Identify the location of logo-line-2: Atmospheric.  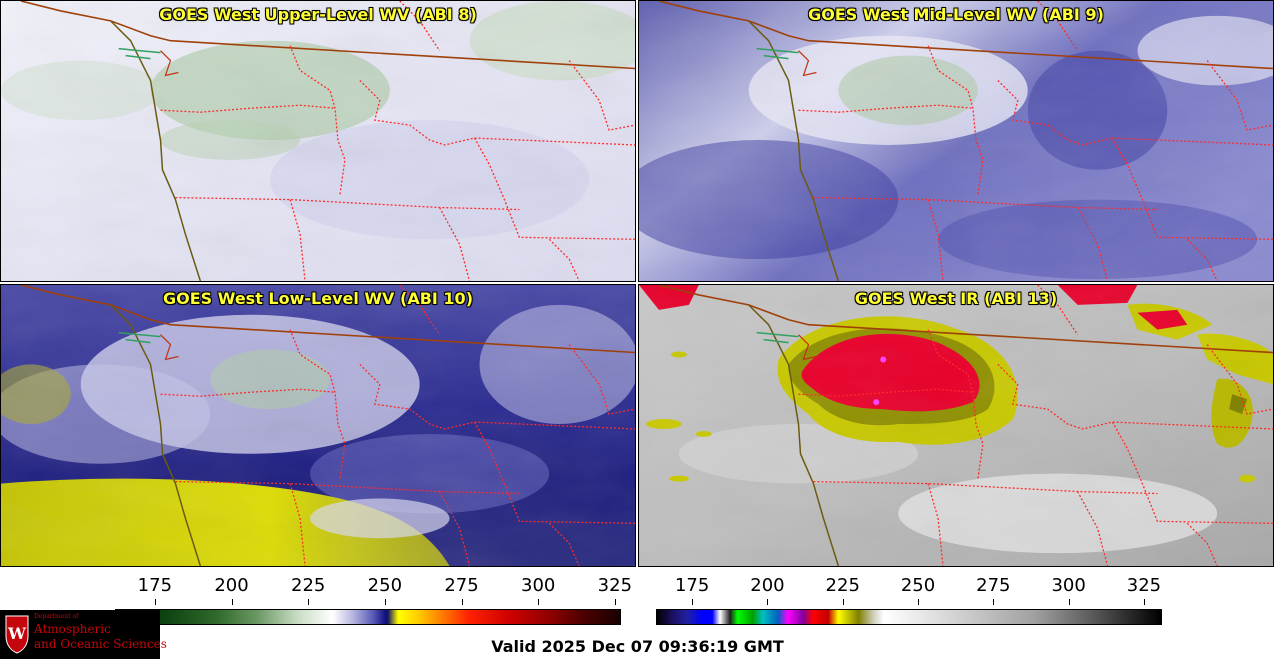
(72, 629).